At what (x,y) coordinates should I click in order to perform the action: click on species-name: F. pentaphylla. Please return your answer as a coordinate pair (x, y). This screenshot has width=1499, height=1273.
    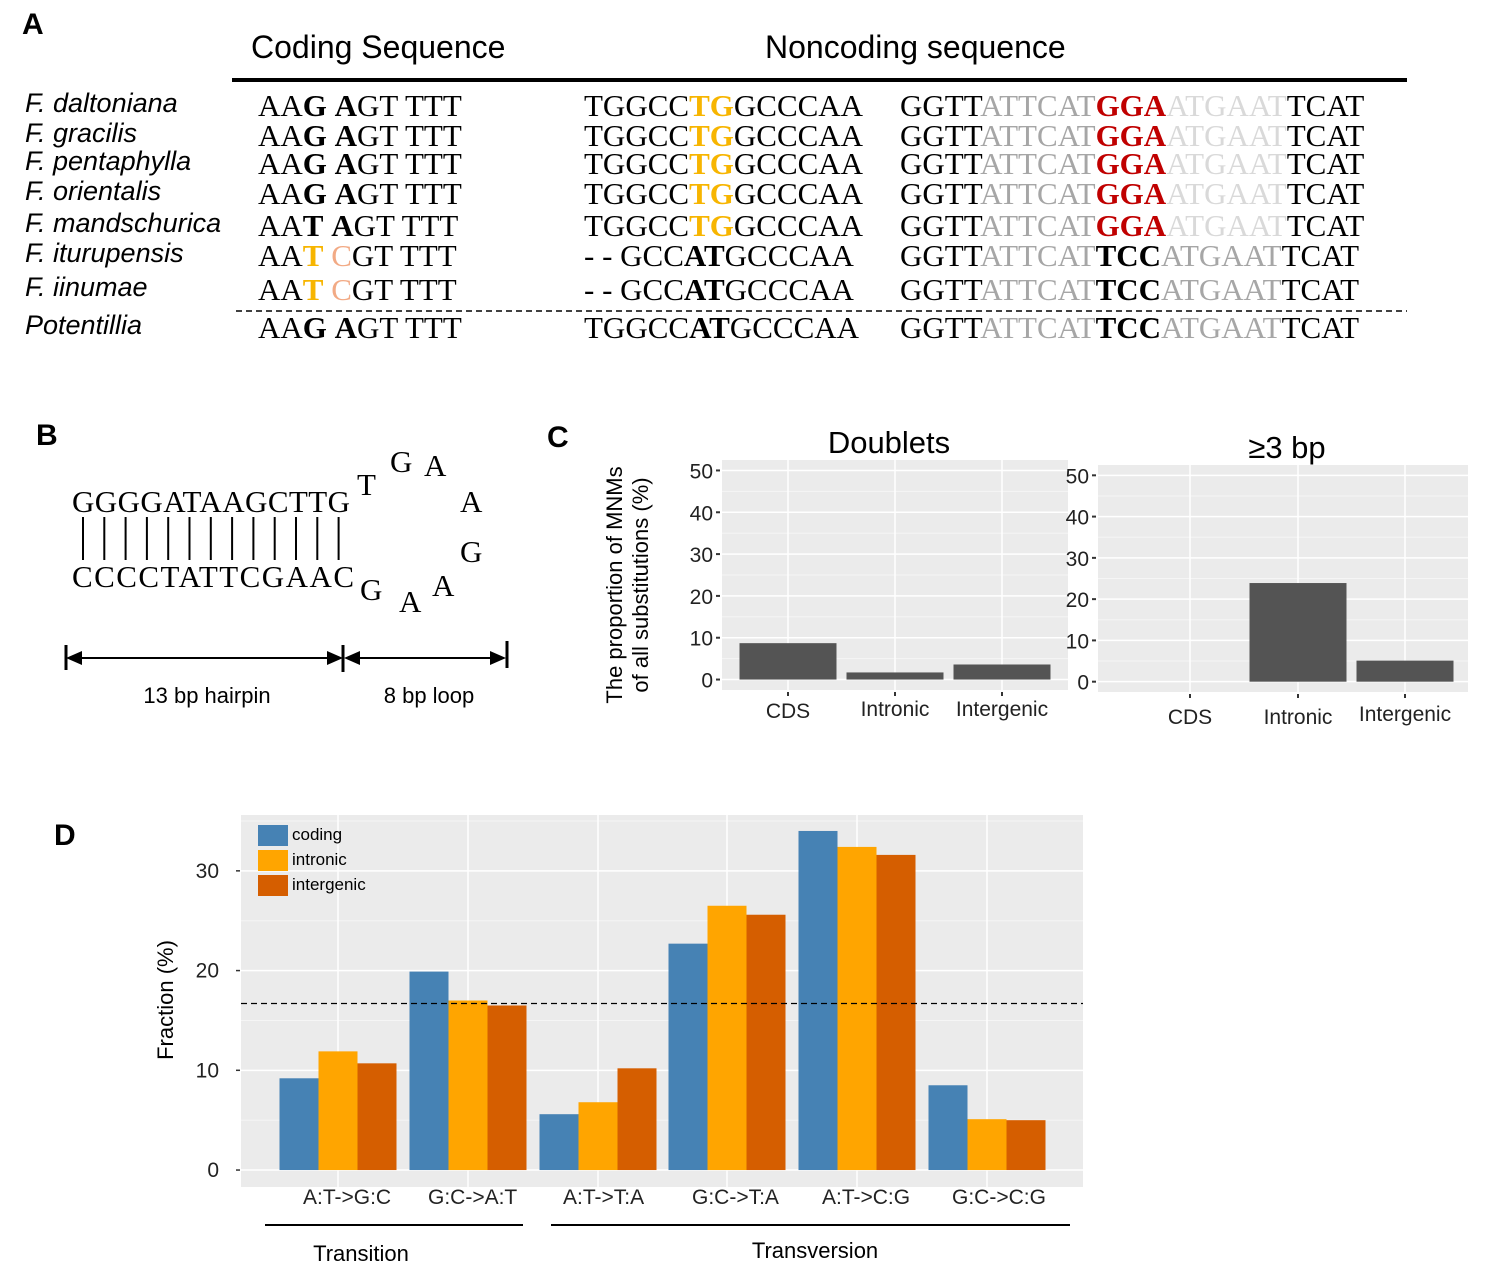
    Looking at the image, I should click on (108, 161).